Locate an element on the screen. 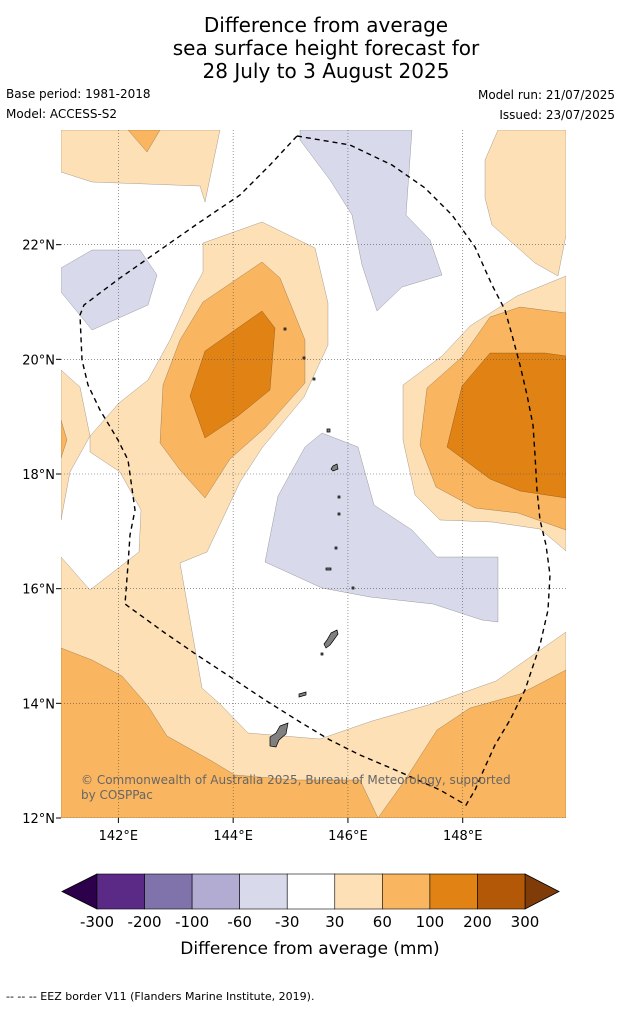 This screenshot has height=1011, width=621. model-name: Model: ACCESS-S2 is located at coordinates (62, 114).